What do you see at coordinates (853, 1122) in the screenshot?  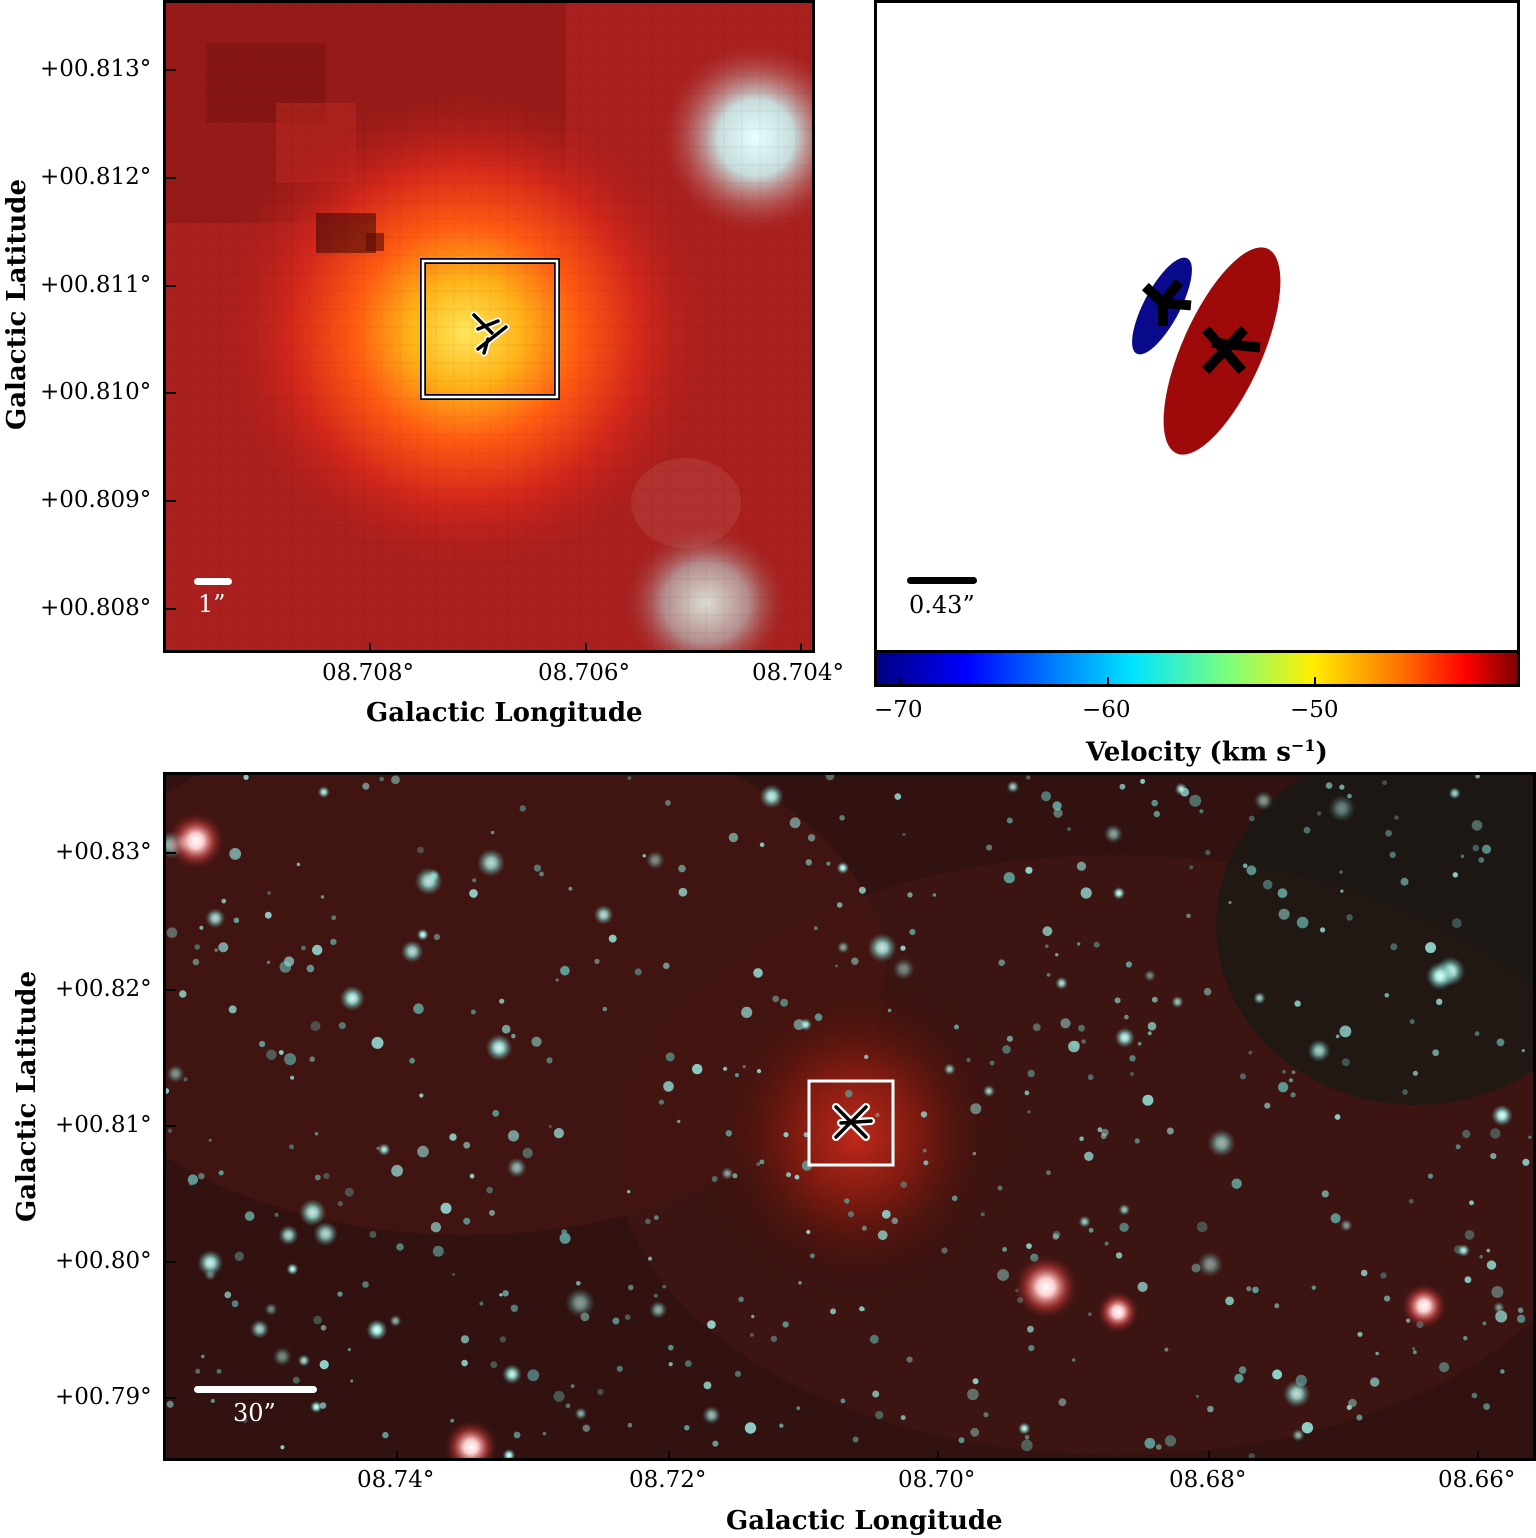 I see `wide-source-marker` at bounding box center [853, 1122].